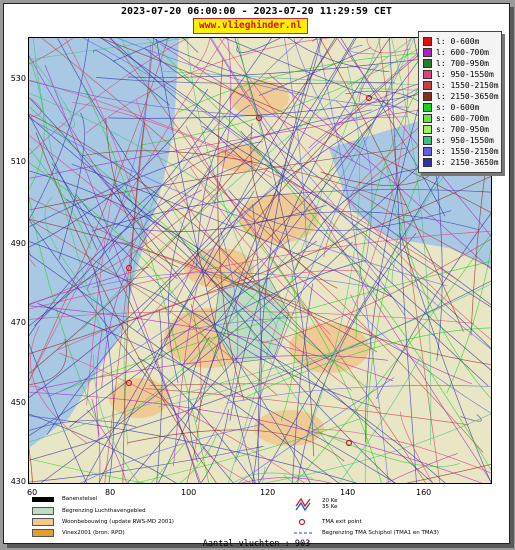 This screenshot has height=550, width=515. I want to click on legend-item: s: 950-1550m, so click(460, 140).